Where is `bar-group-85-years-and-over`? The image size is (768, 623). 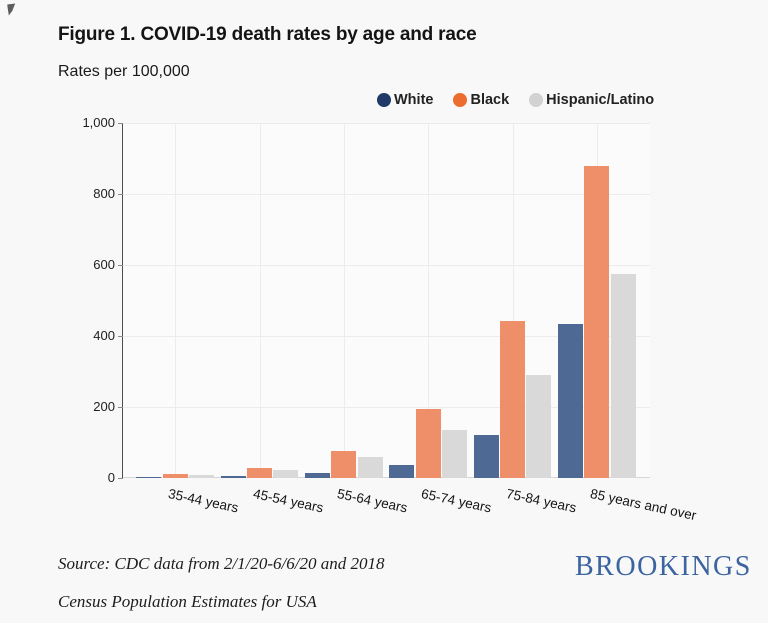 bar-group-85-years-and-over is located at coordinates (597, 321).